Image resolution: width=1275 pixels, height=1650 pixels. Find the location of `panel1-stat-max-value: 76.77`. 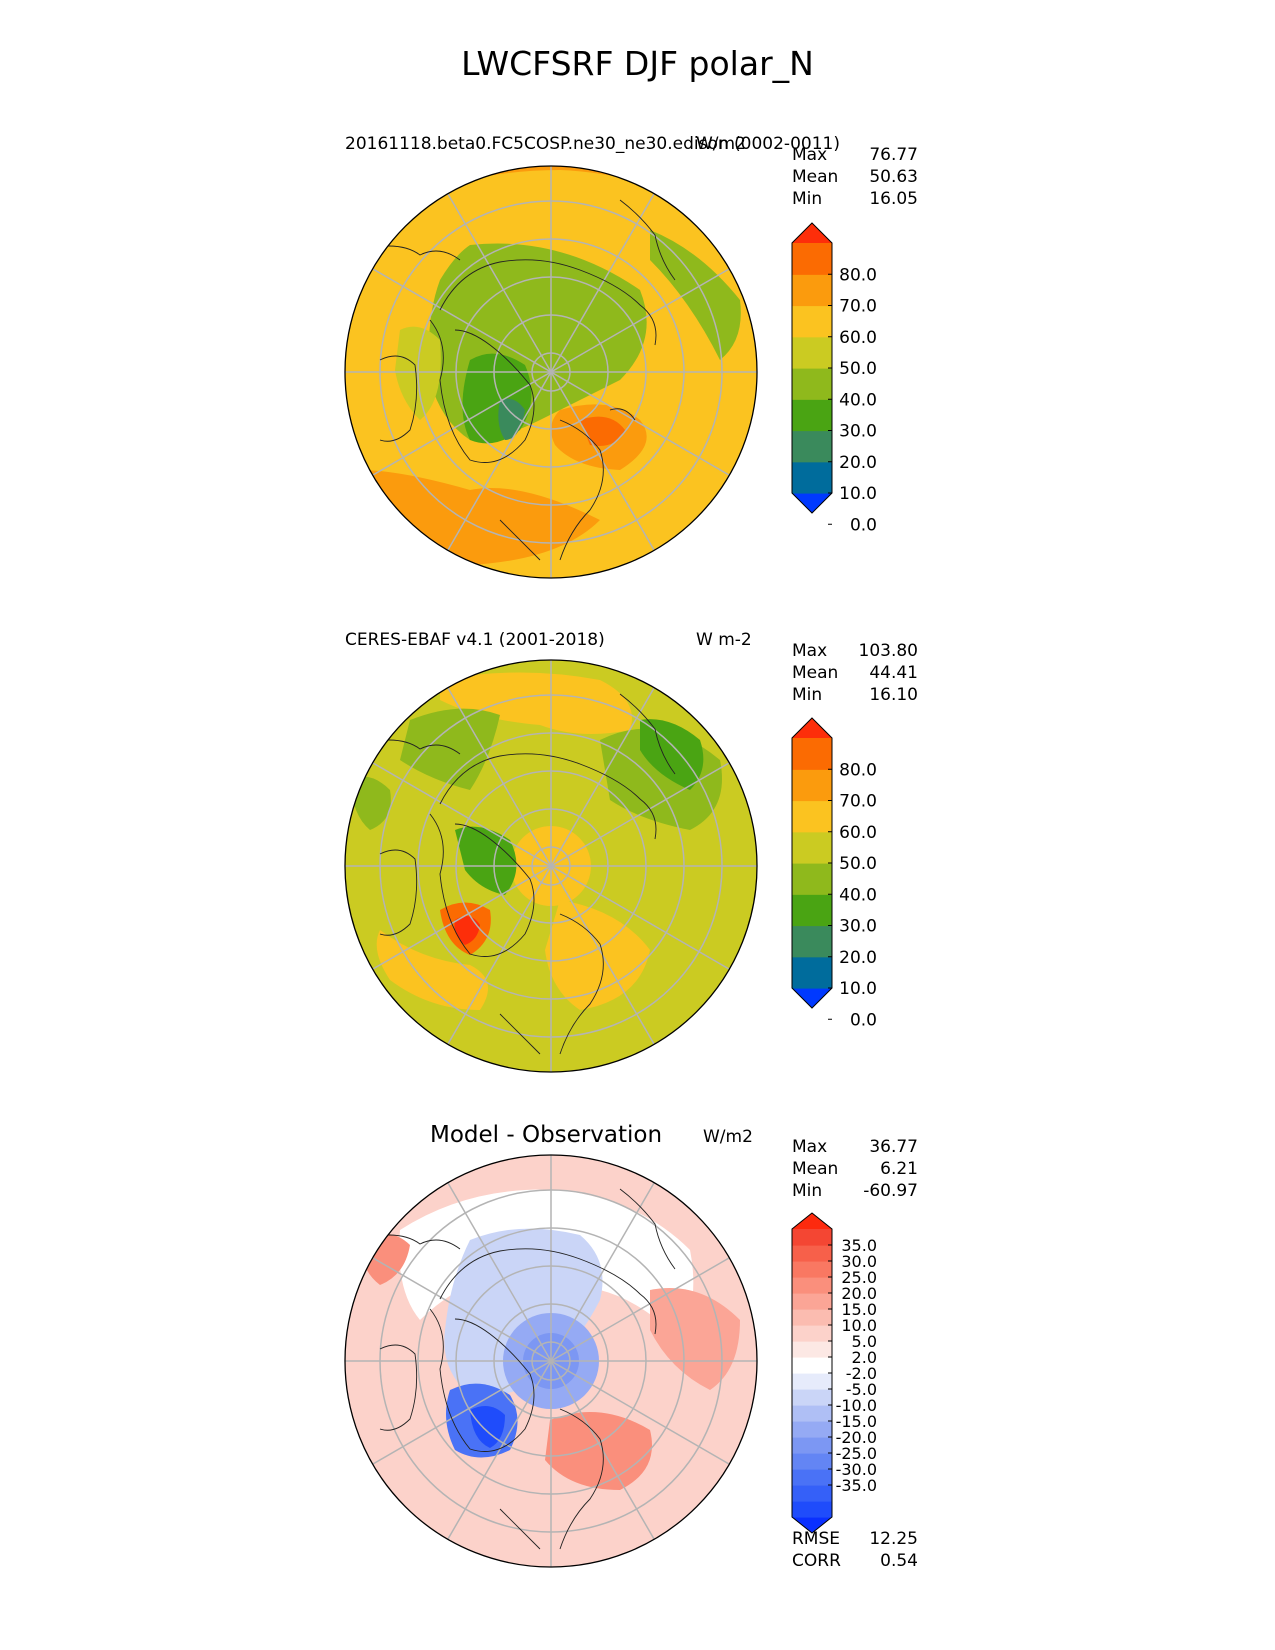

panel1-stat-max-value: 76.77 is located at coordinates (893, 155).